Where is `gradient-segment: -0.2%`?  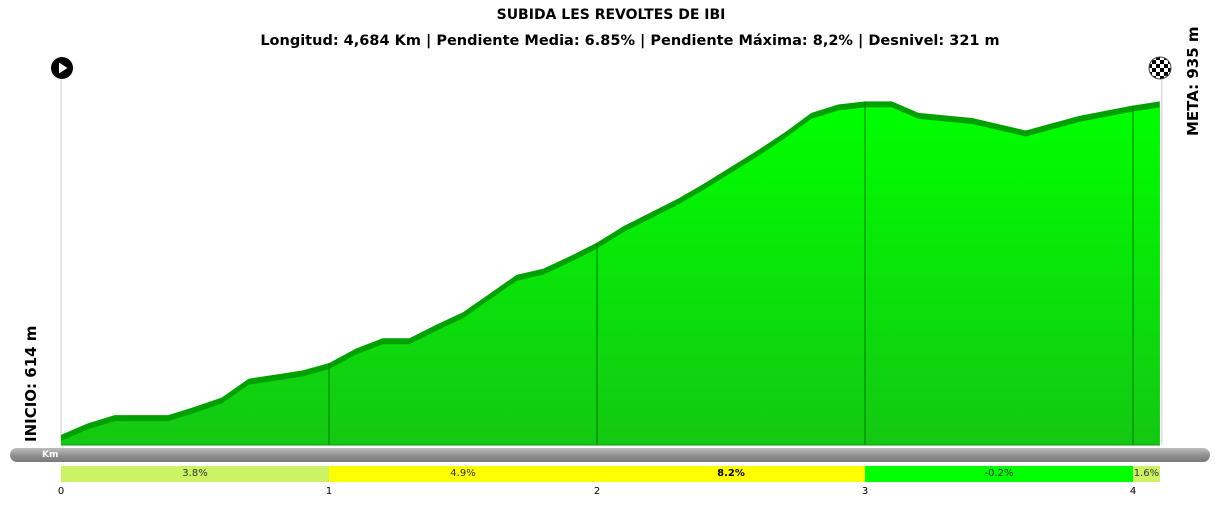 gradient-segment: -0.2% is located at coordinates (999, 474).